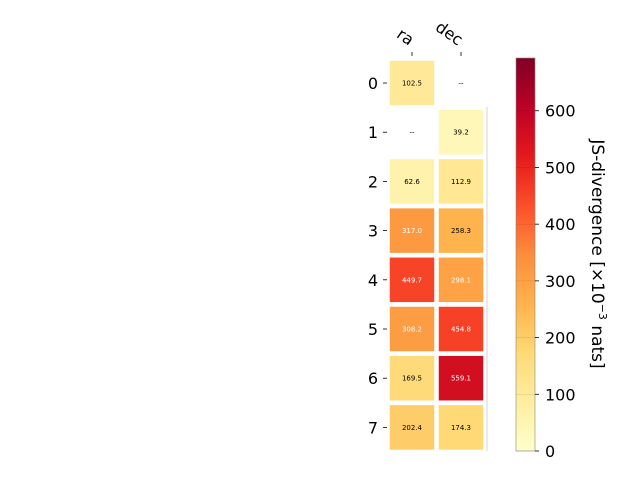 The height and width of the screenshot is (480, 640). I want to click on cell-value-label: 174.3, so click(461, 428).